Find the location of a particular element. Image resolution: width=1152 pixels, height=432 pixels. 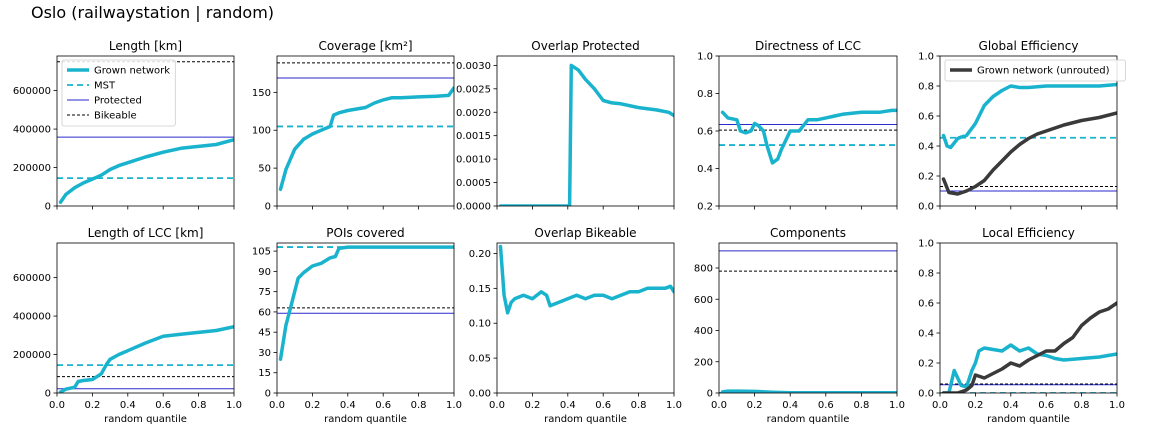

panel-title: Global Efficiency is located at coordinates (1029, 46).